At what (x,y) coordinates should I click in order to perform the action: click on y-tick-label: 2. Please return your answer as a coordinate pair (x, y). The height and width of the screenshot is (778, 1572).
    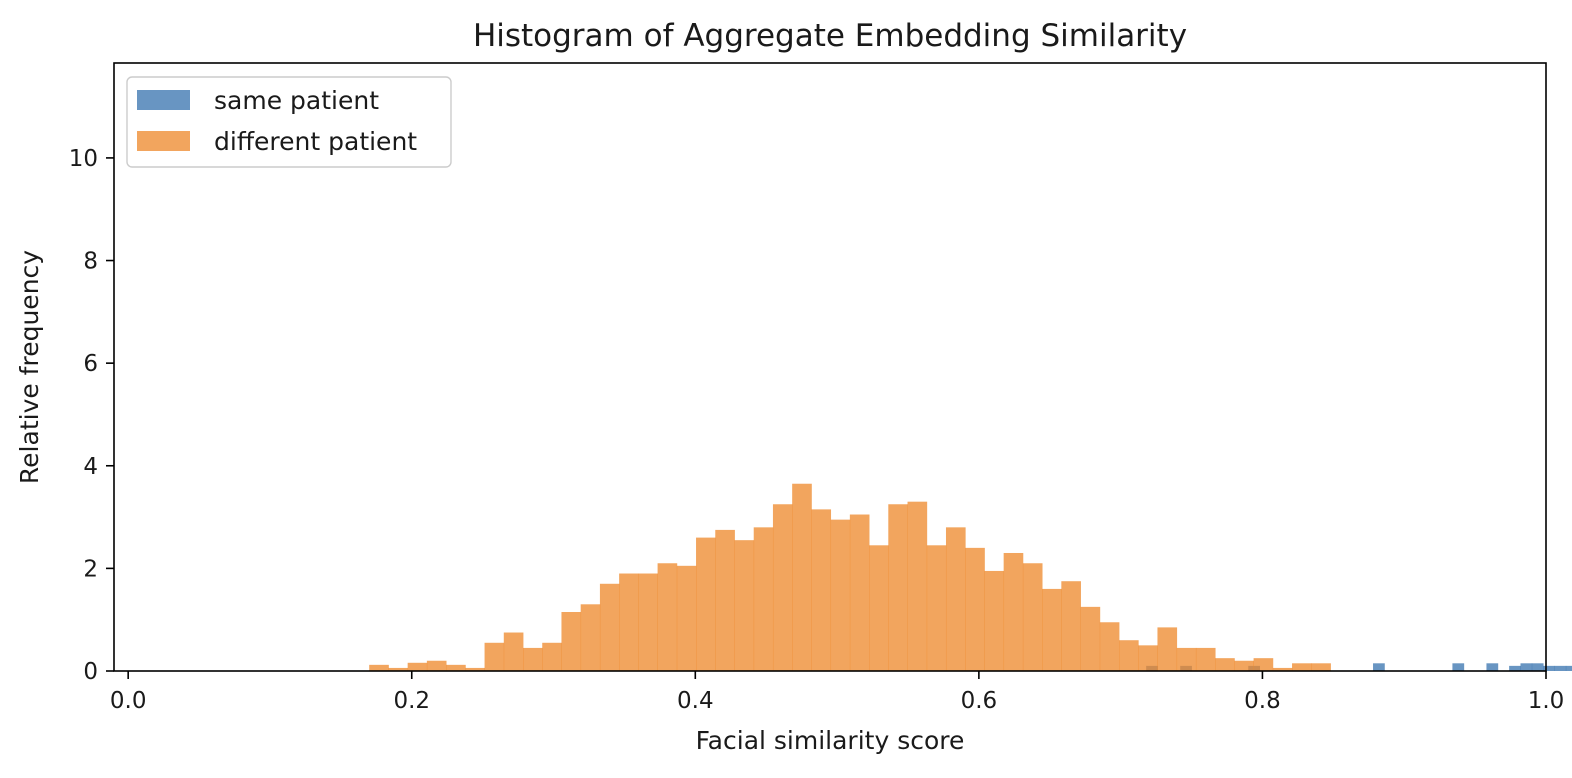
    Looking at the image, I should click on (90, 569).